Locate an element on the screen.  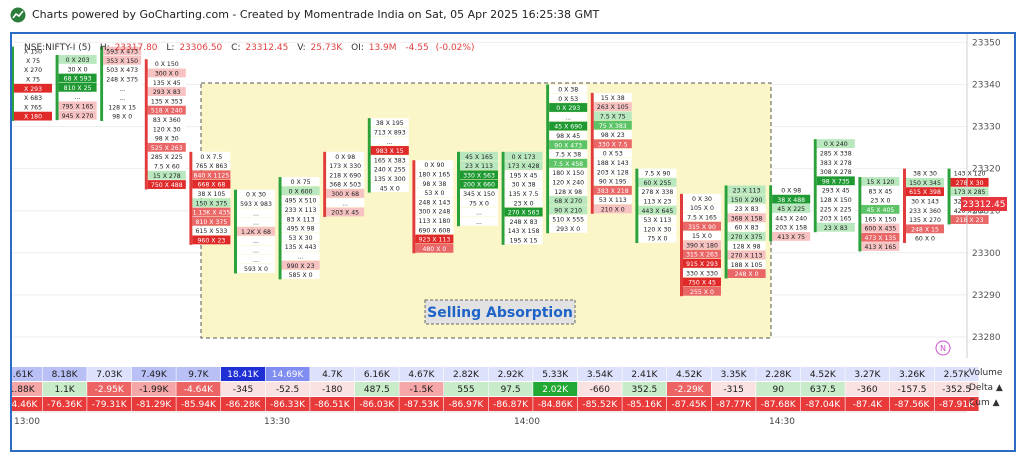
y-axis: 23280 23290 23300 23310 23320 23330 23340 23350 is located at coordinates (983, 196).